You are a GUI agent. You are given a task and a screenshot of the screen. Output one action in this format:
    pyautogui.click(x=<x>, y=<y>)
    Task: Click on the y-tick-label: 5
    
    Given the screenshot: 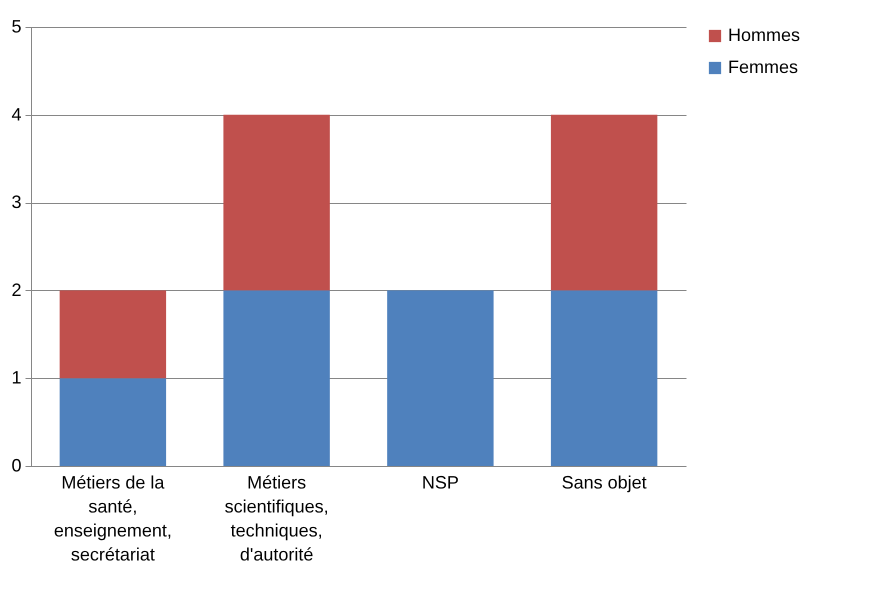 What is the action you would take?
    pyautogui.click(x=16, y=26)
    